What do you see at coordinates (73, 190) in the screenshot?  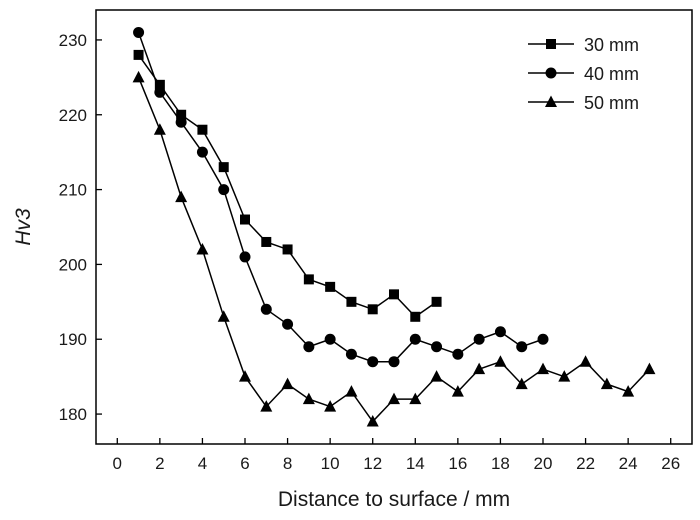 I see `y-tick-label: 210` at bounding box center [73, 190].